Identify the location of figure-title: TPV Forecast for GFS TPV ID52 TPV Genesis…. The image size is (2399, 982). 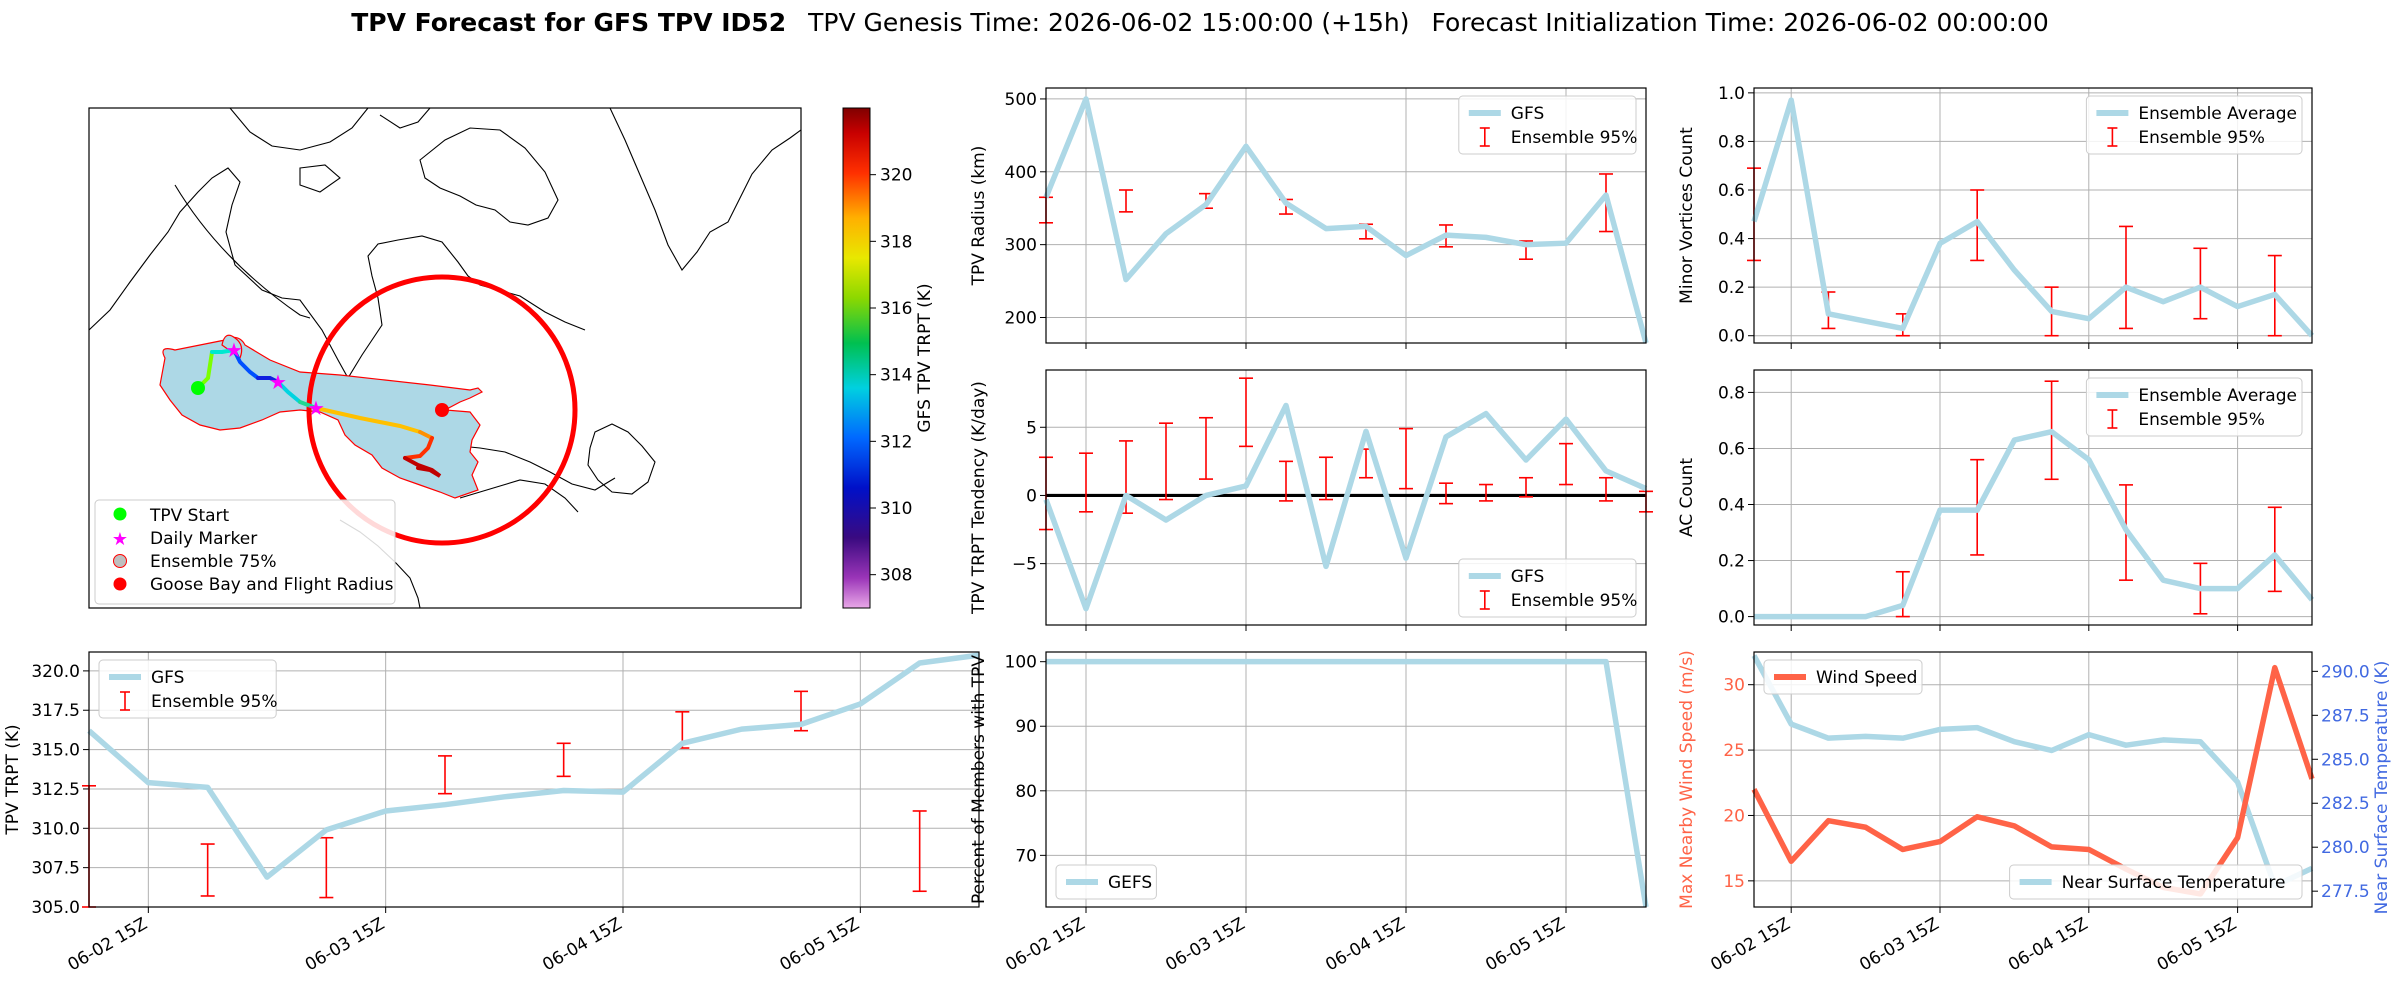
(1200, 22).